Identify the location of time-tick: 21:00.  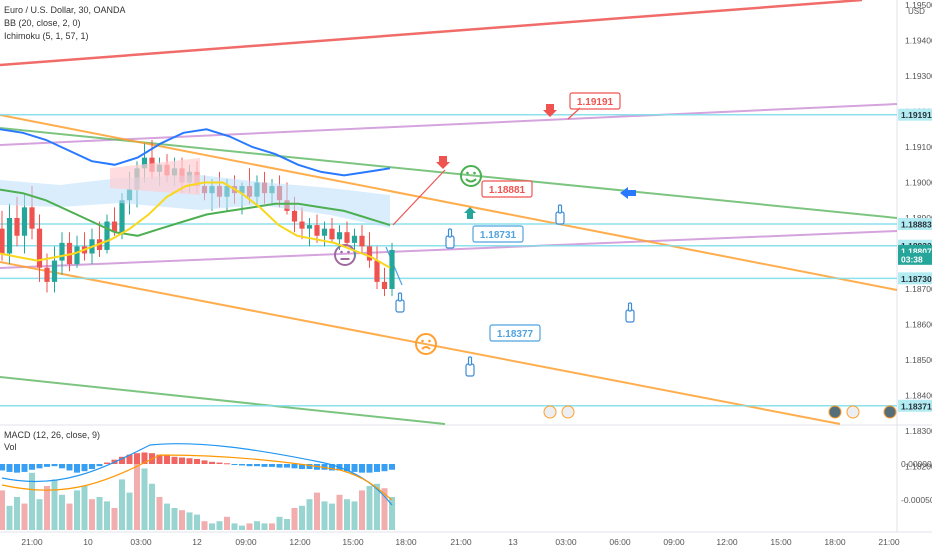
(889, 542).